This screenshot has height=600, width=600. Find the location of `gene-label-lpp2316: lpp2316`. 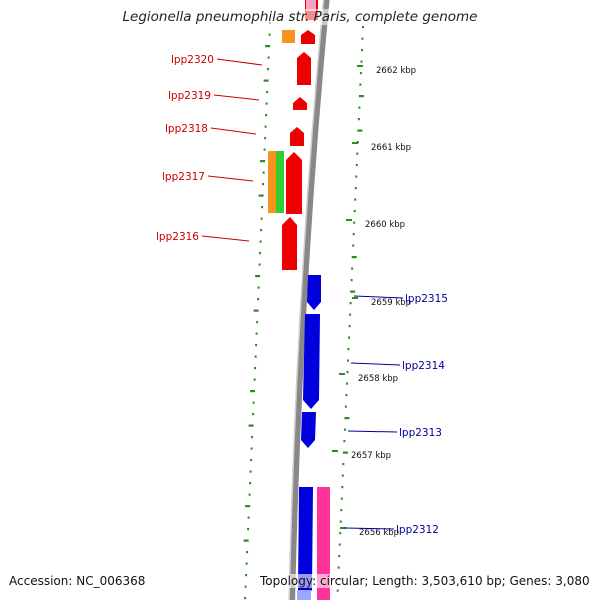

gene-label-lpp2316: lpp2316 is located at coordinates (177, 237).